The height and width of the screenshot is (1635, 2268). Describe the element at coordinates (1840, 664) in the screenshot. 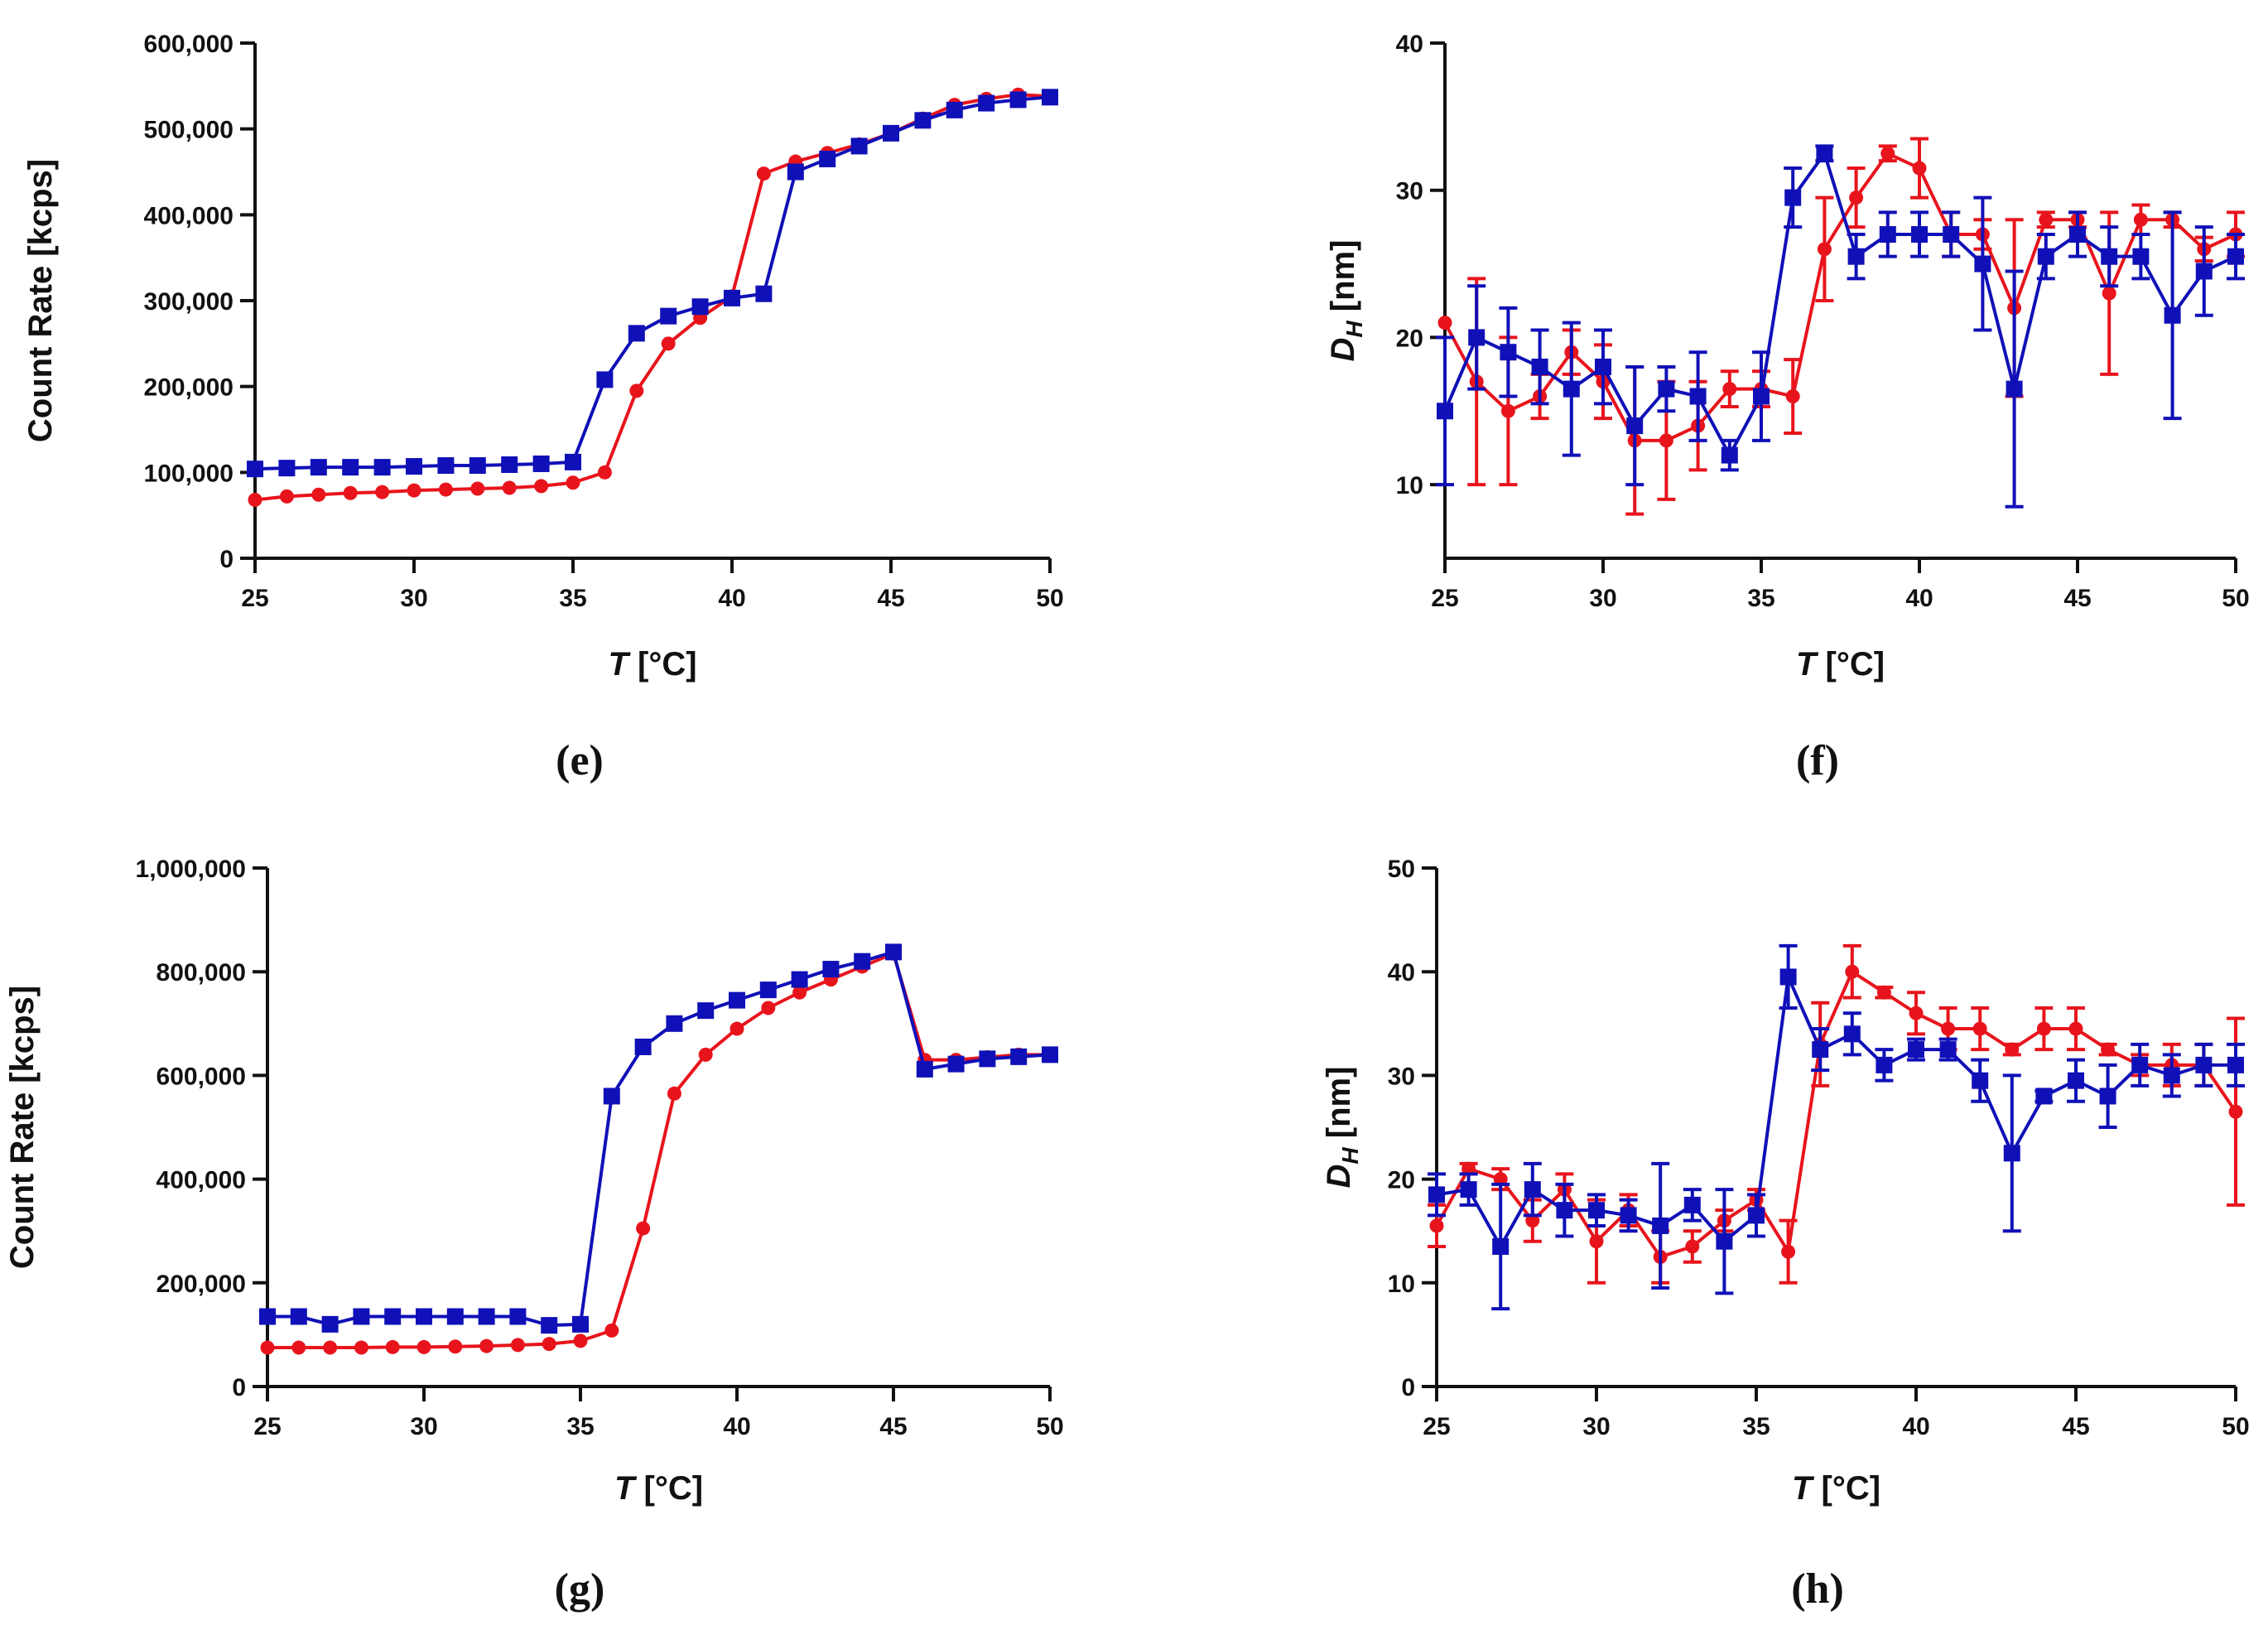

I see `x-axis-label: T [°C]` at that location.